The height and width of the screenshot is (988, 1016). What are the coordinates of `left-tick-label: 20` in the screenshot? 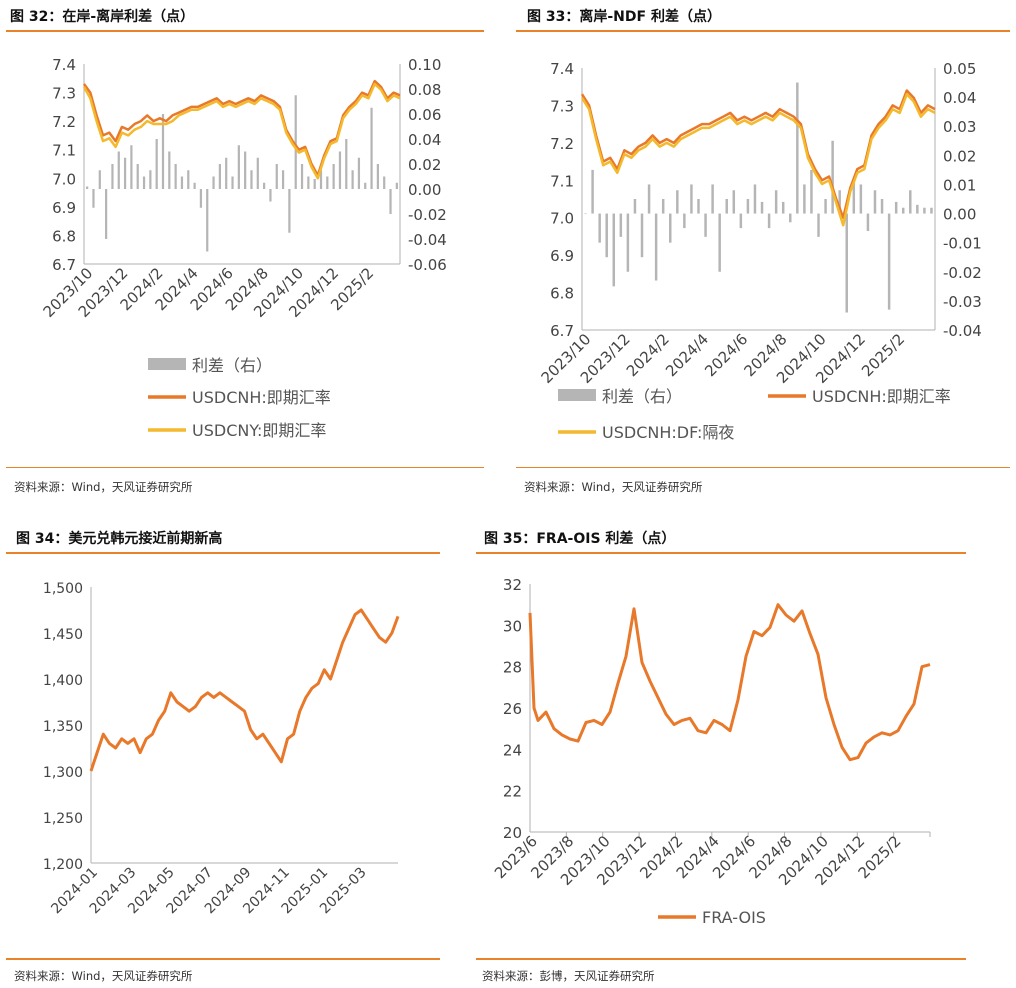 It's located at (512, 833).